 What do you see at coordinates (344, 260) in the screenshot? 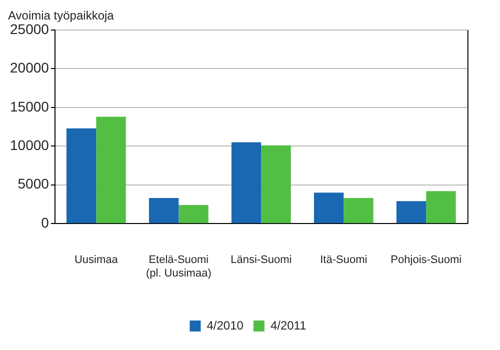
I see `x-tick-label: Itä-Suomi` at bounding box center [344, 260].